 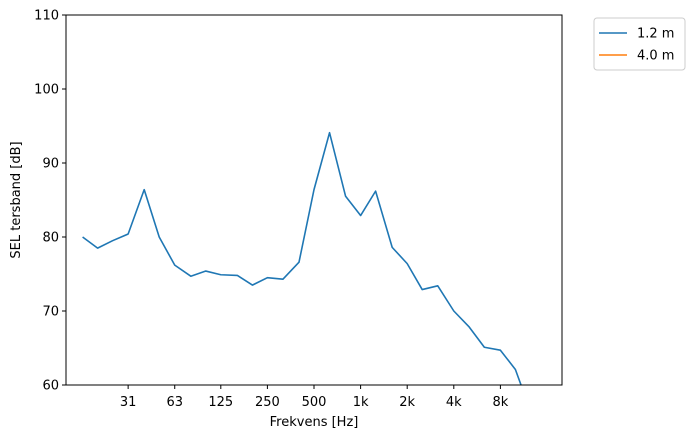 What do you see at coordinates (50, 201) in the screenshot?
I see `y-axis: 60 70 80 90 100 110` at bounding box center [50, 201].